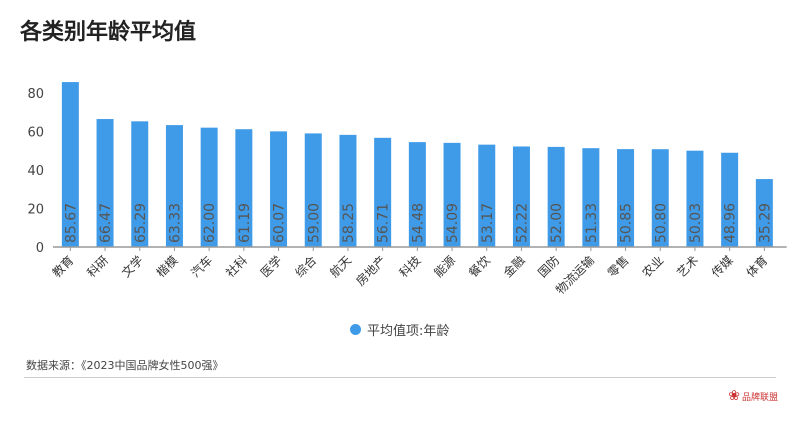 This screenshot has width=800, height=432. I want to click on data-label: 52.22, so click(522, 223).